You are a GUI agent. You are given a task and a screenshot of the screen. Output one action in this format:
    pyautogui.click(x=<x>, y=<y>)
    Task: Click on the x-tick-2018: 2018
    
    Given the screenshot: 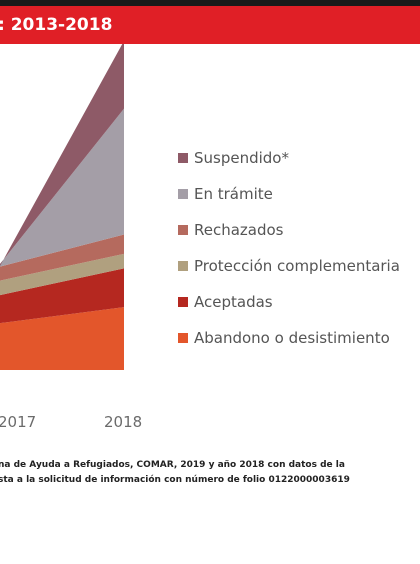 What is the action you would take?
    pyautogui.click(x=123, y=422)
    